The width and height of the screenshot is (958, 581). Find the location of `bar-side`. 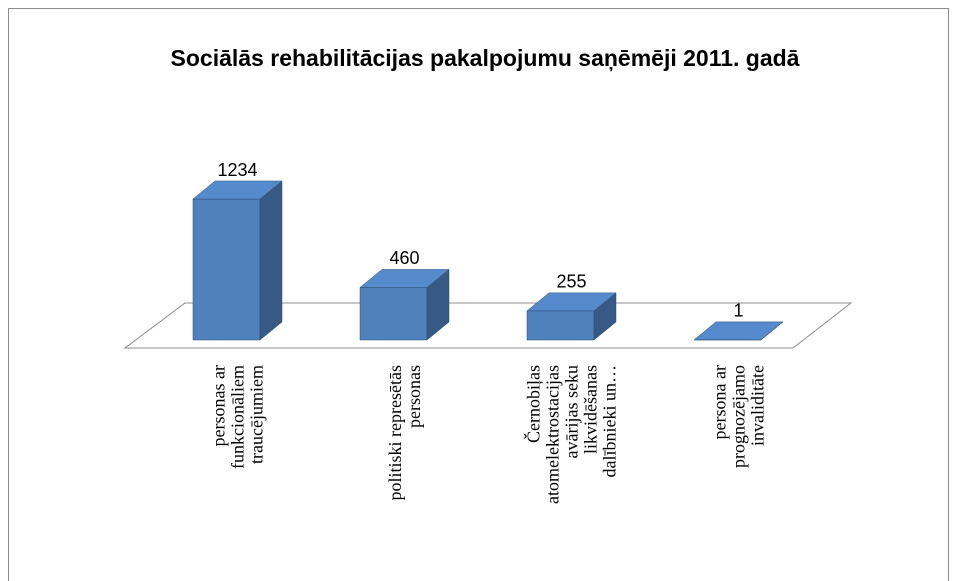

bar-side is located at coordinates (271, 260).